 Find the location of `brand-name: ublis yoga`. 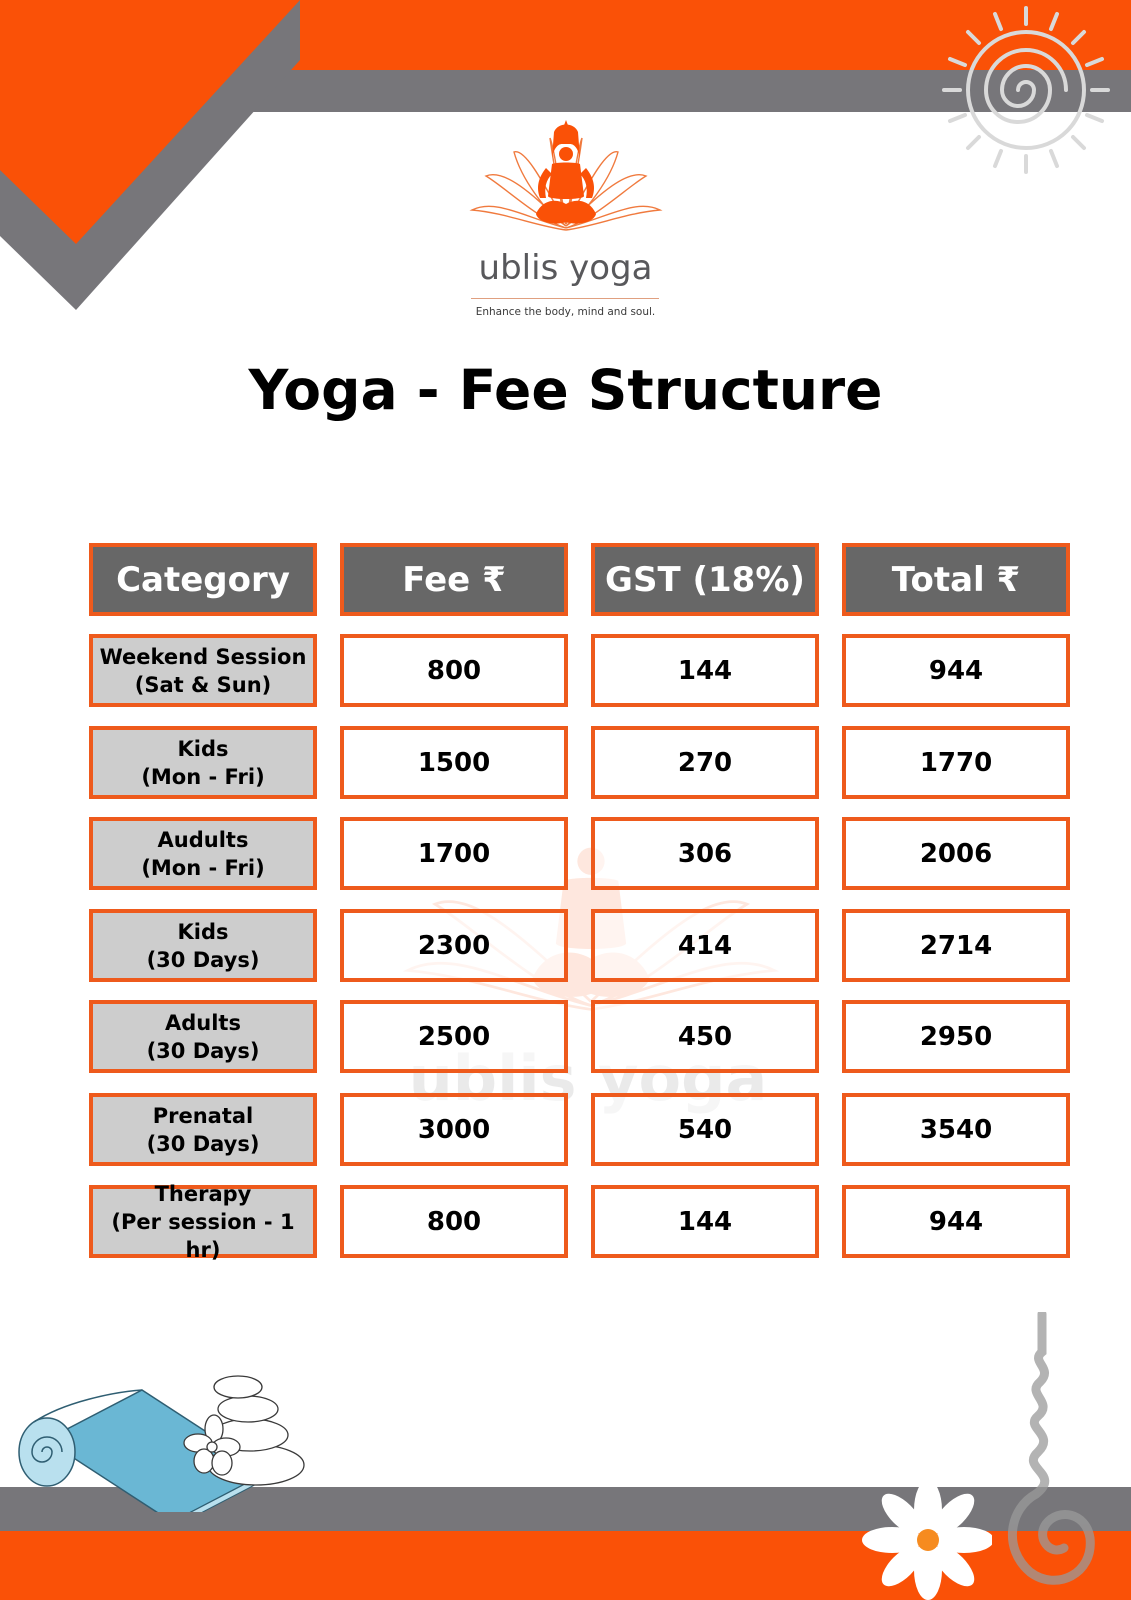

brand-name: ublis yoga is located at coordinates (565, 268).